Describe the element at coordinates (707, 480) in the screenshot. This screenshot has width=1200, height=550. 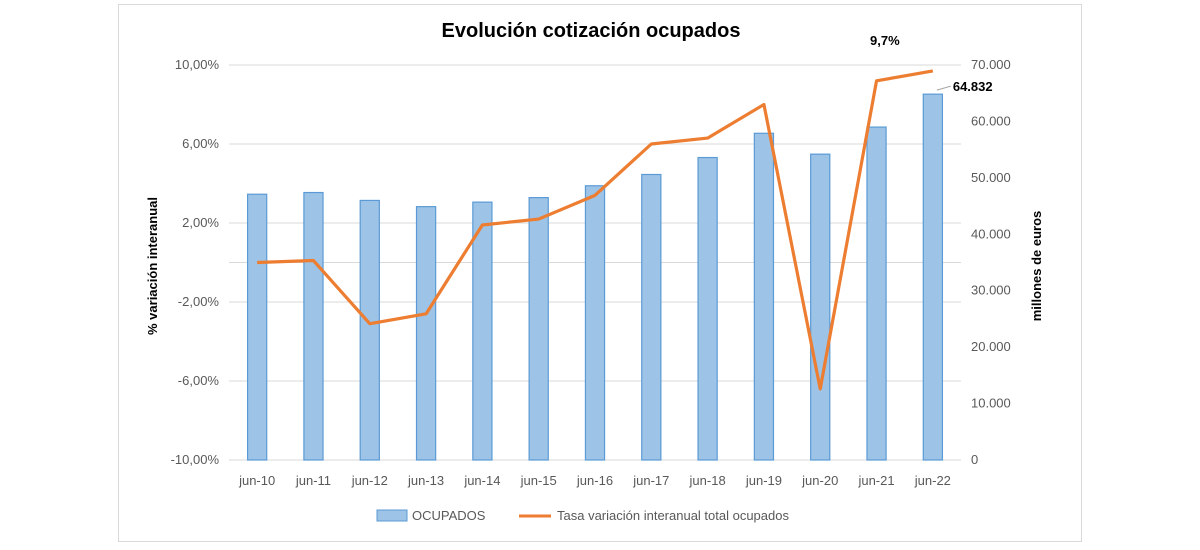
I see `x-tick-label: jun-18` at that location.